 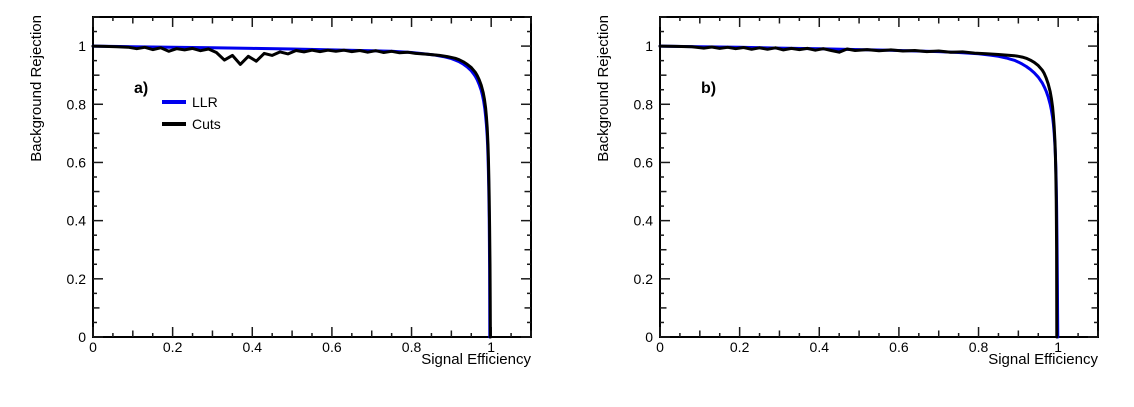 What do you see at coordinates (708, 88) in the screenshot?
I see `panel-label: b)` at bounding box center [708, 88].